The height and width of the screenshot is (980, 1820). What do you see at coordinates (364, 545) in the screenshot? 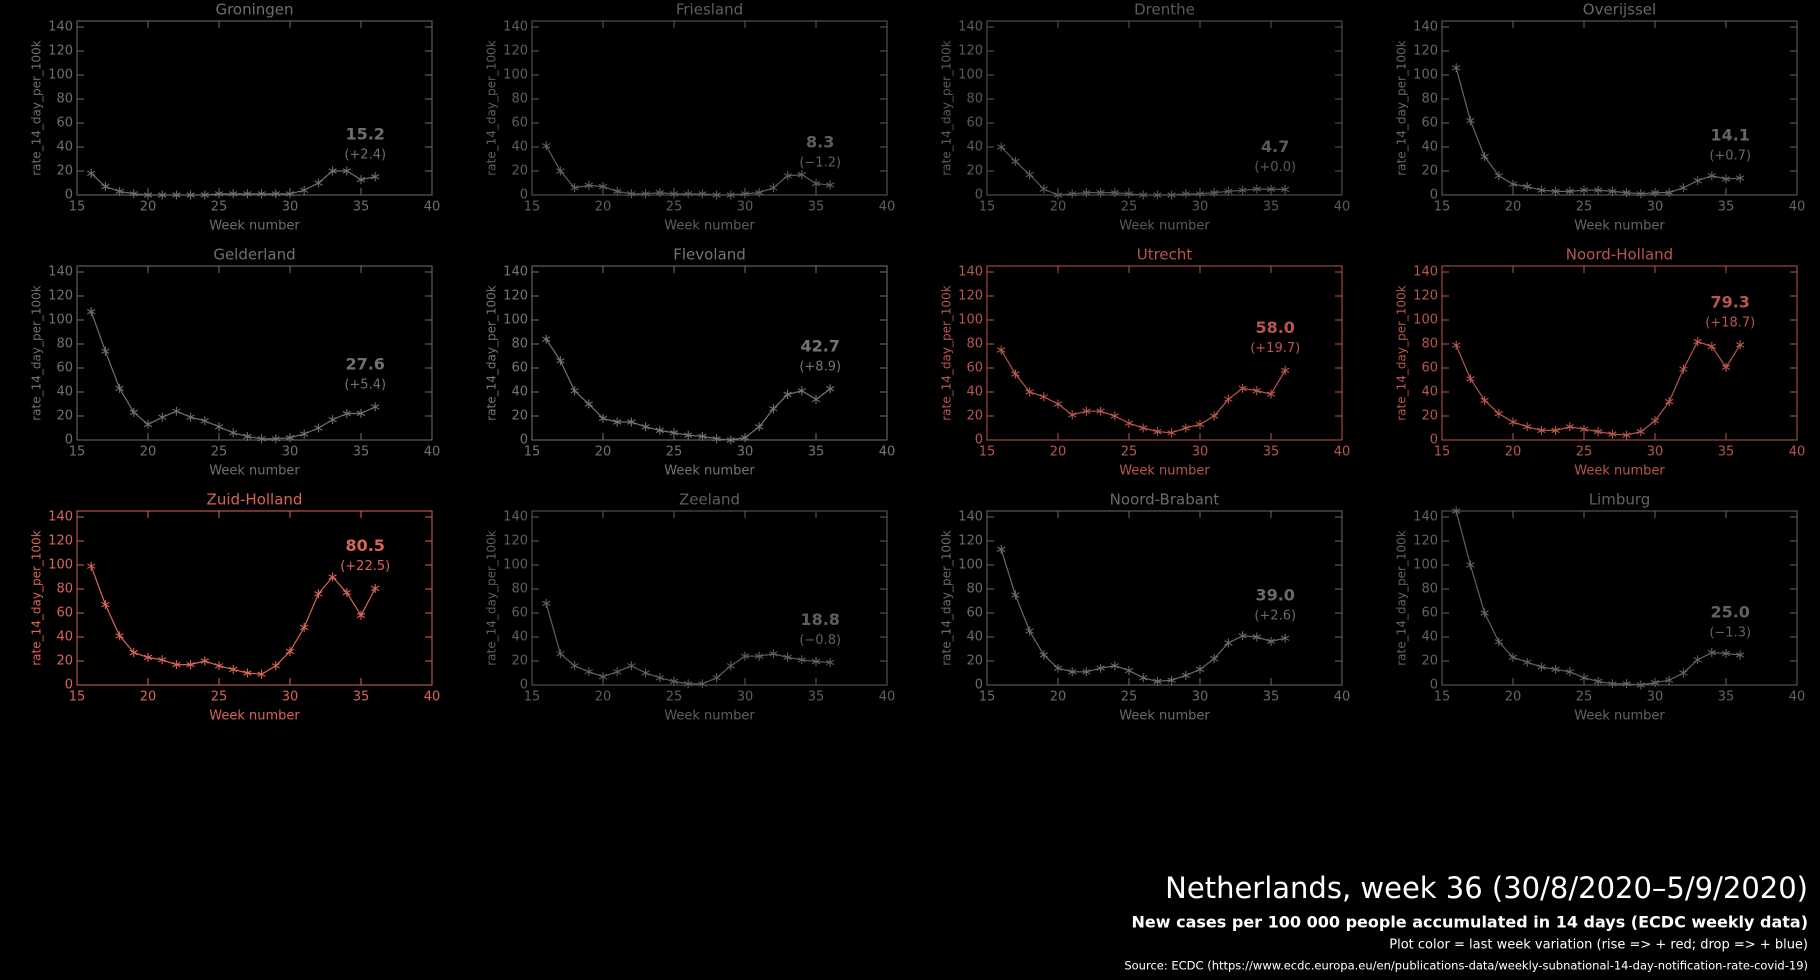
I see `value-label: 80.5` at bounding box center [364, 545].